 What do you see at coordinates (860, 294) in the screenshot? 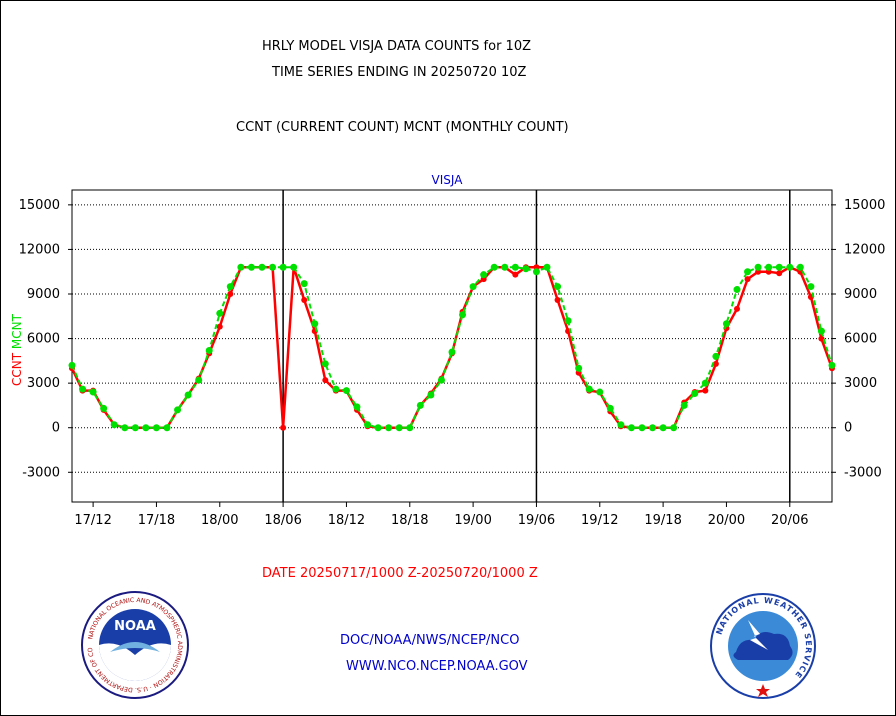
I see `y-tick-label-right: 9000` at bounding box center [860, 294].